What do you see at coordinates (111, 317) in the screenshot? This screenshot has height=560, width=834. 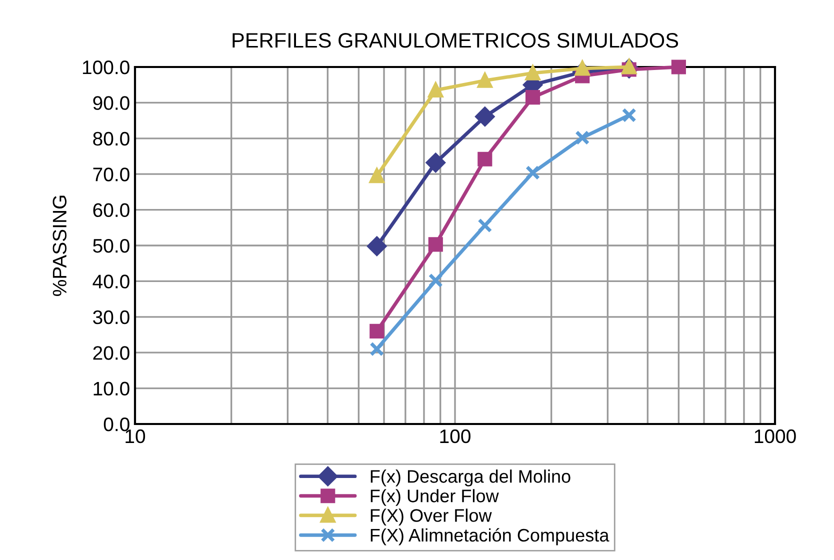 I see `y-tick-label: 30.0` at bounding box center [111, 317].